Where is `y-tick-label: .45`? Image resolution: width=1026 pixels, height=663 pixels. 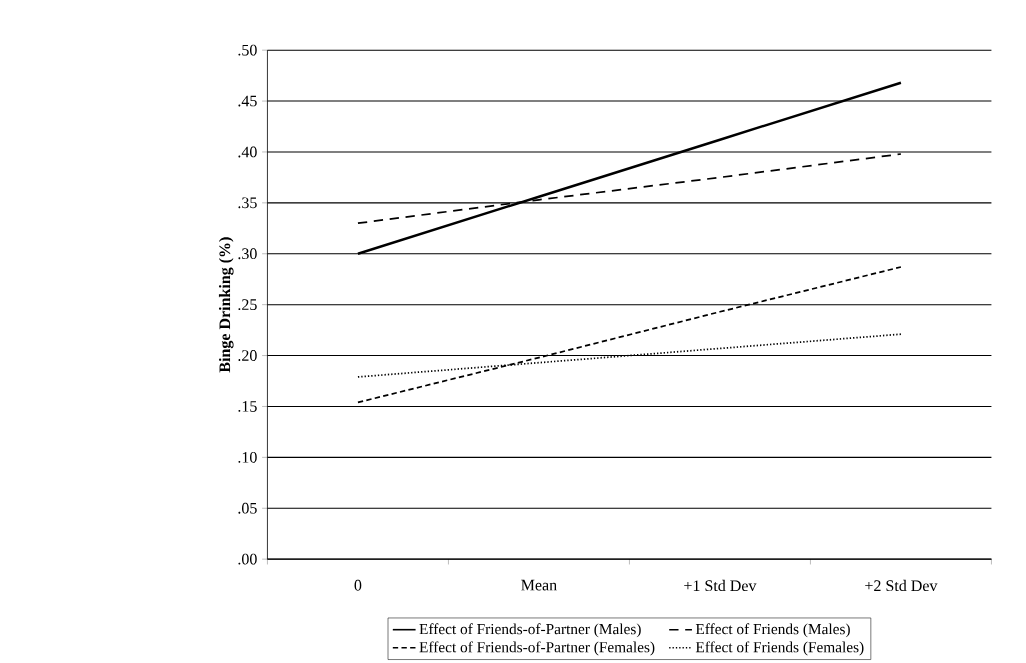 y-tick-label: .45 is located at coordinates (247, 101).